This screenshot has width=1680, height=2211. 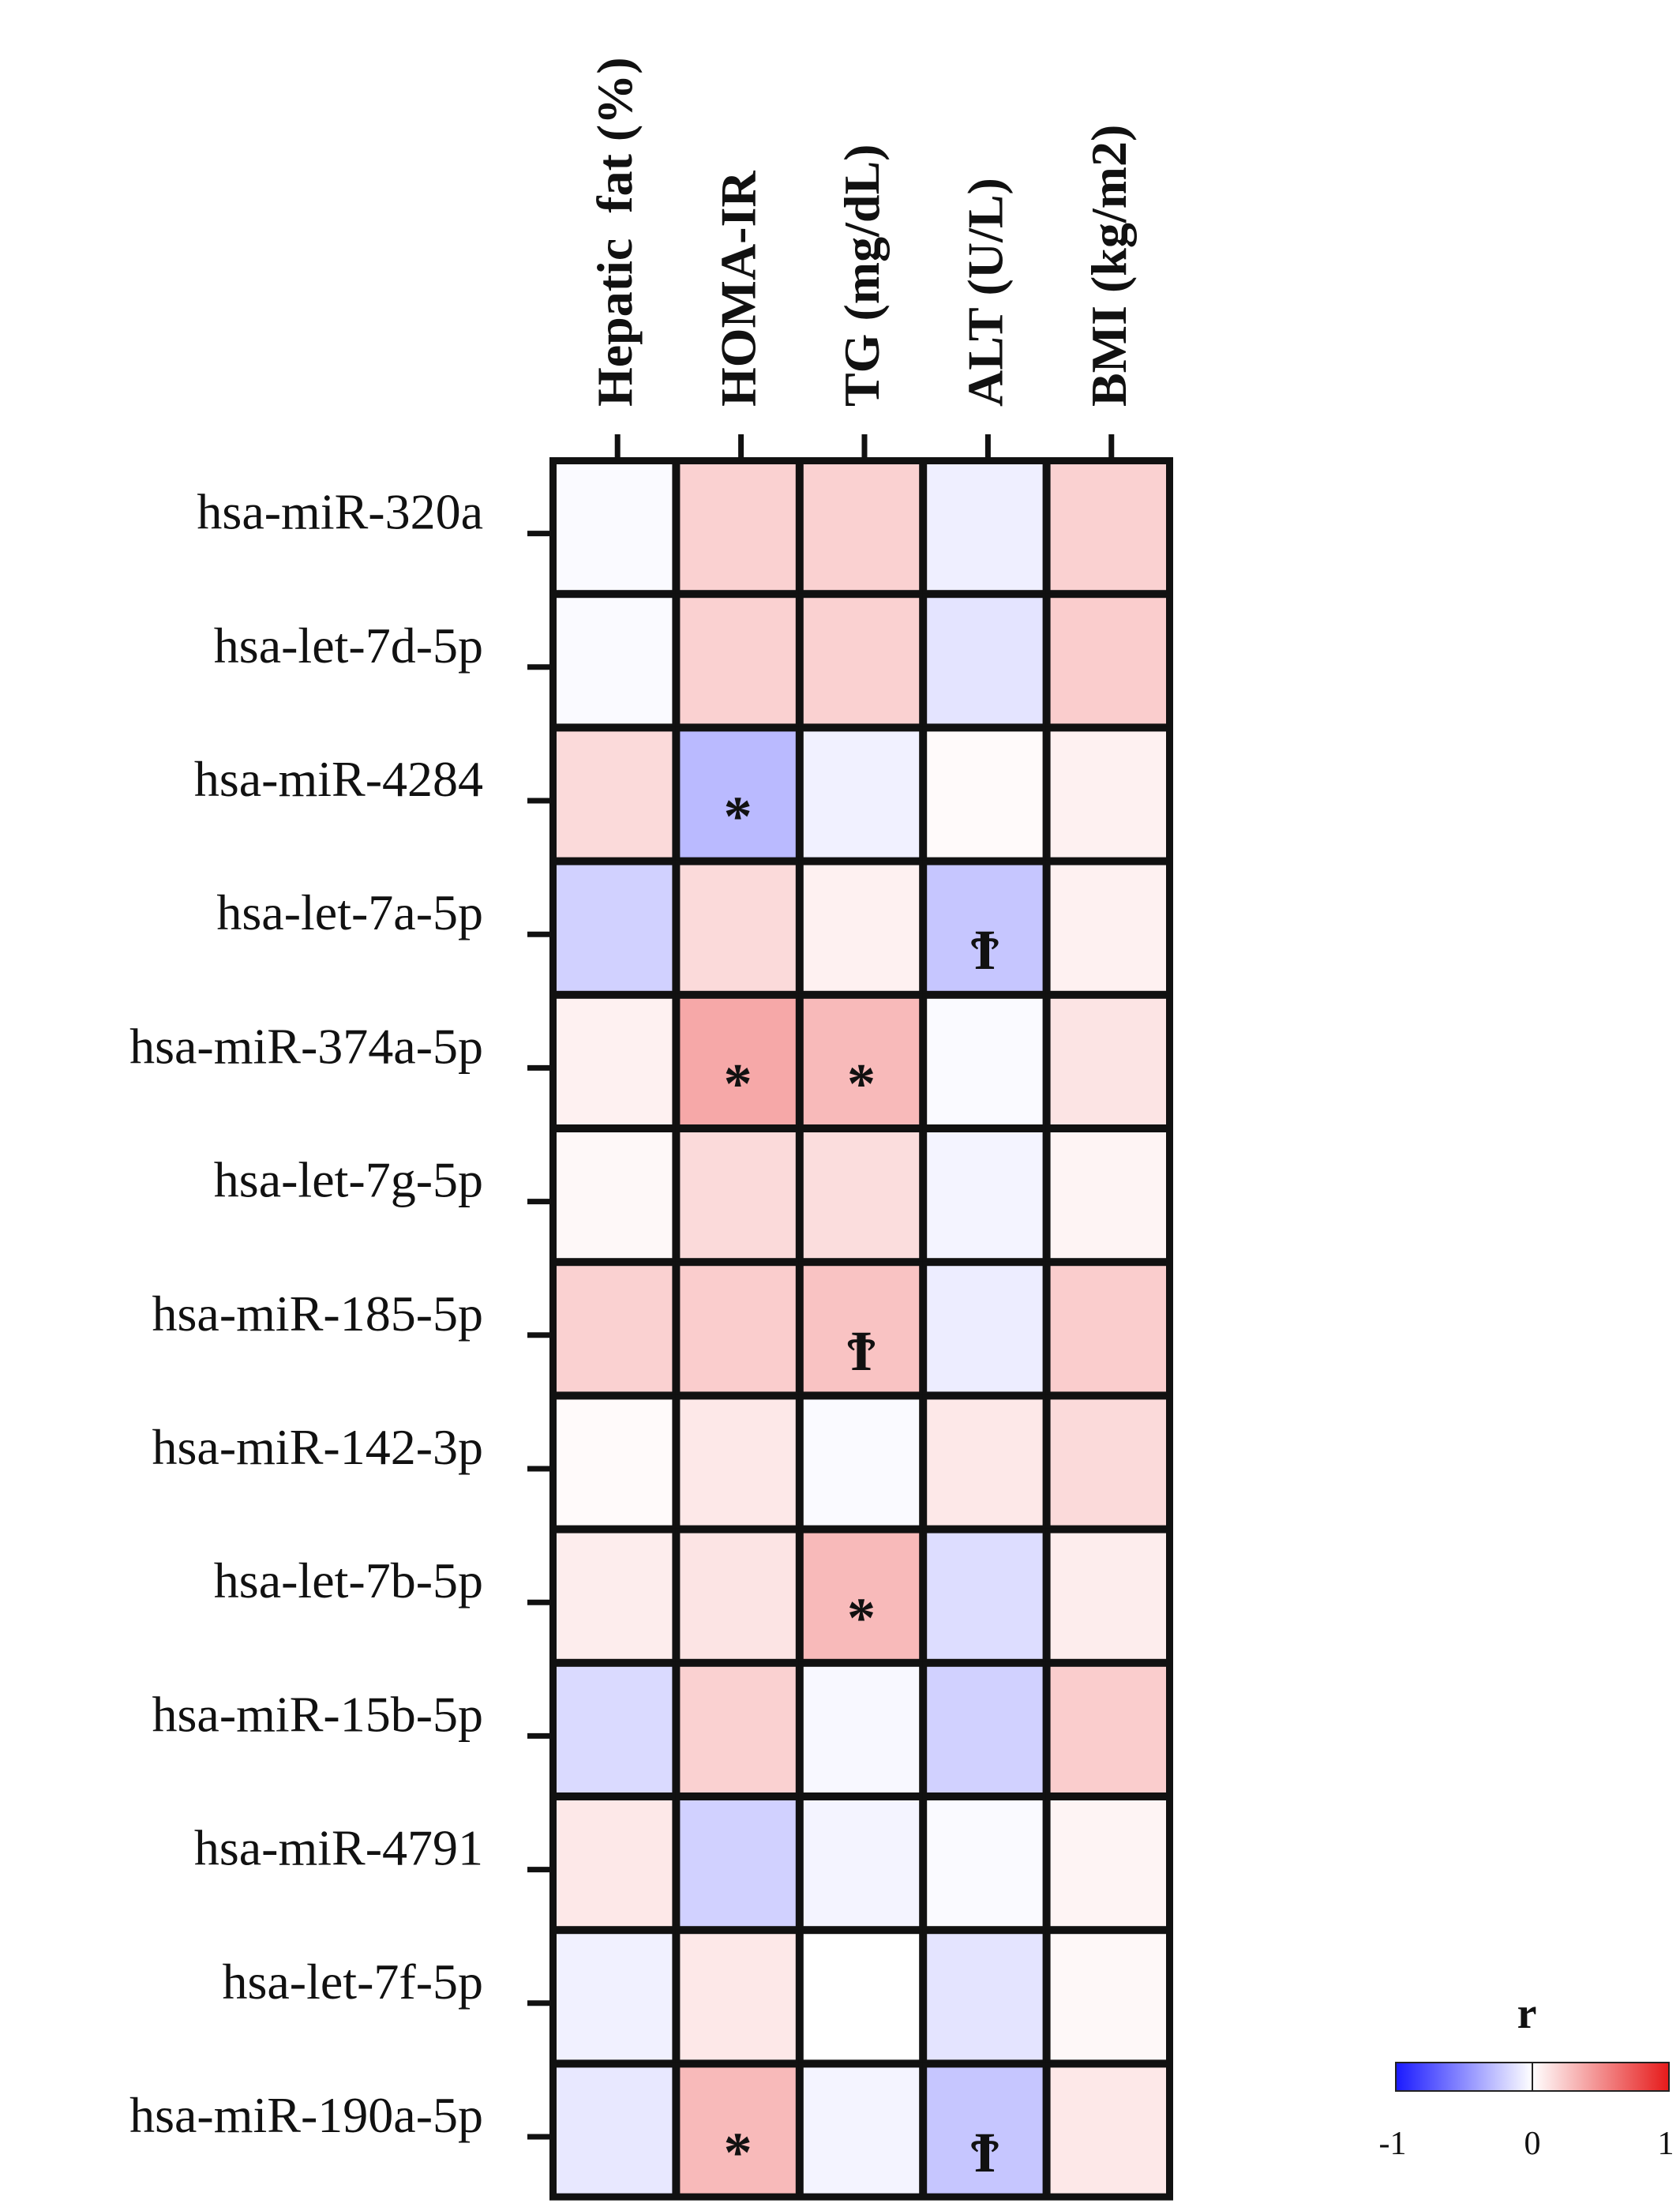 What do you see at coordinates (318, 1447) in the screenshot?
I see `row-label-hsa-mir-142-3p: hsa-miR-142-3p` at bounding box center [318, 1447].